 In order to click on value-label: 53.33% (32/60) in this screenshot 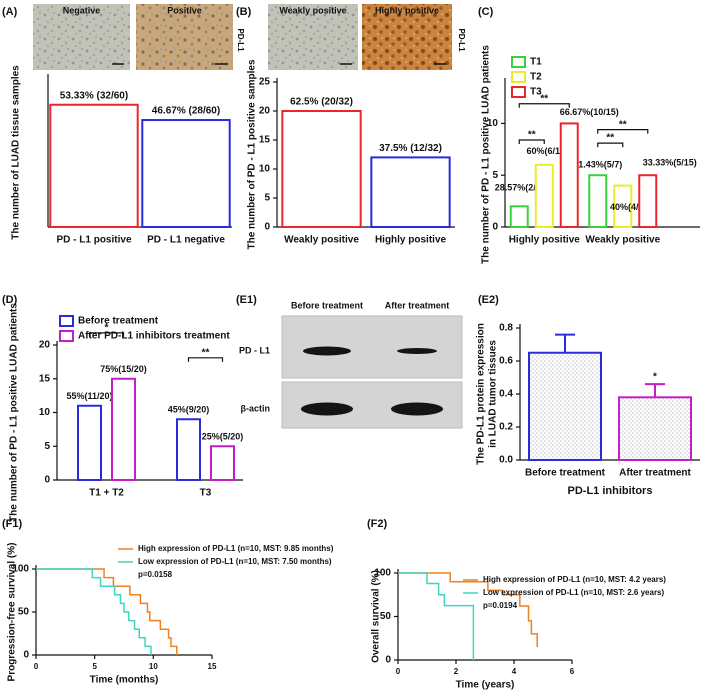, I will do `click(94, 95)`.